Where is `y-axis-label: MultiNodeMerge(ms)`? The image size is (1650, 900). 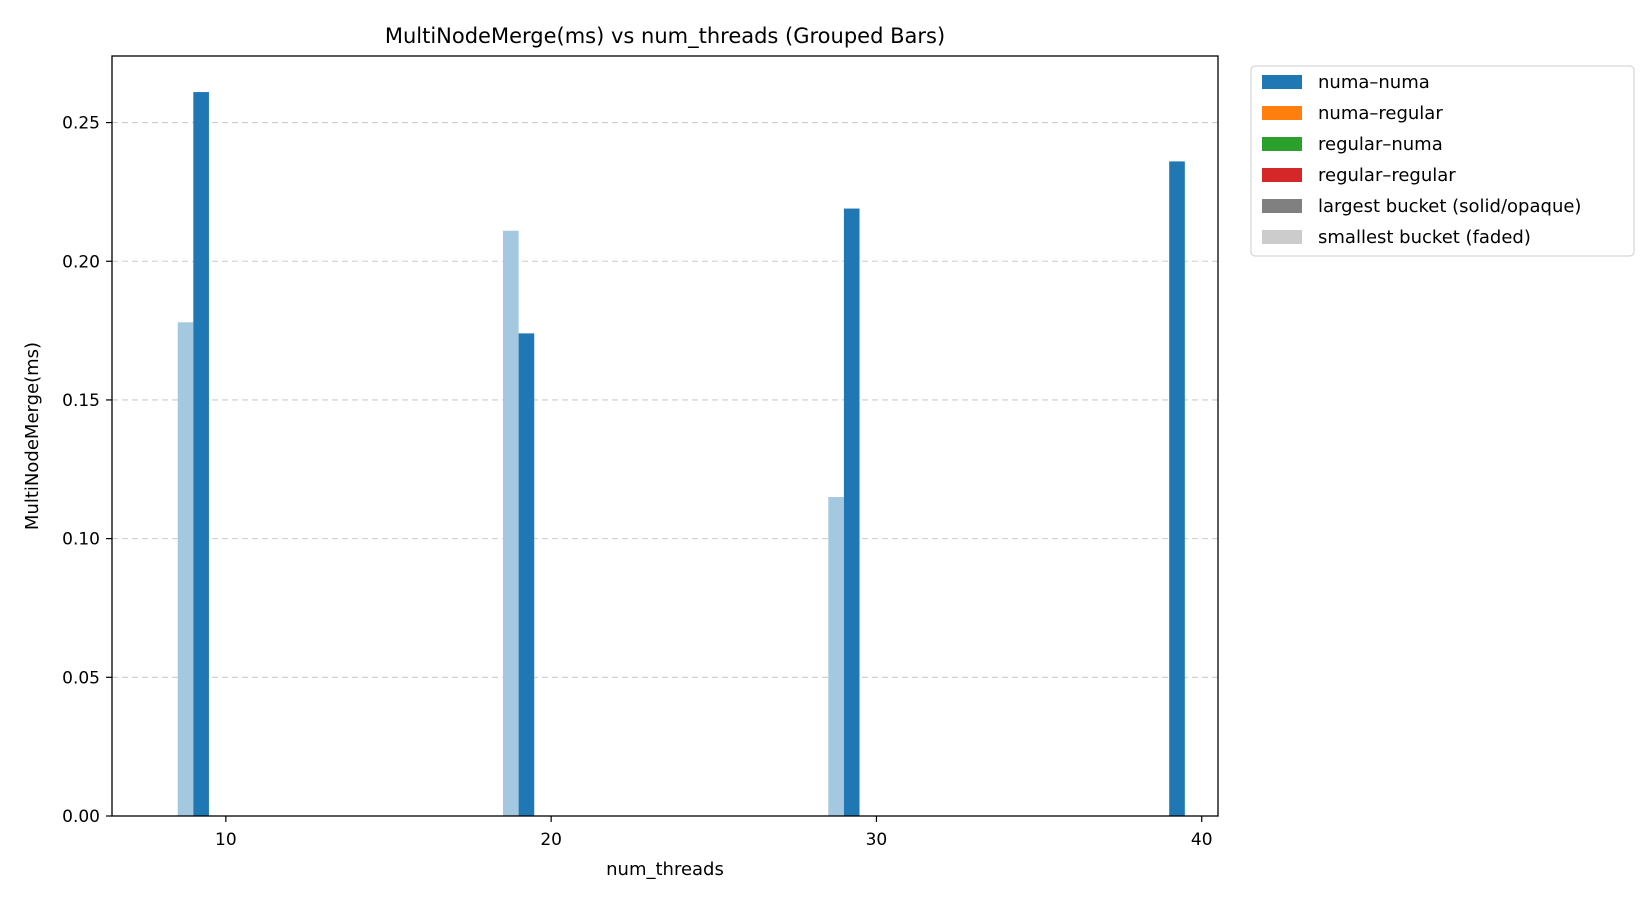 y-axis-label: MultiNodeMerge(ms) is located at coordinates (32, 436).